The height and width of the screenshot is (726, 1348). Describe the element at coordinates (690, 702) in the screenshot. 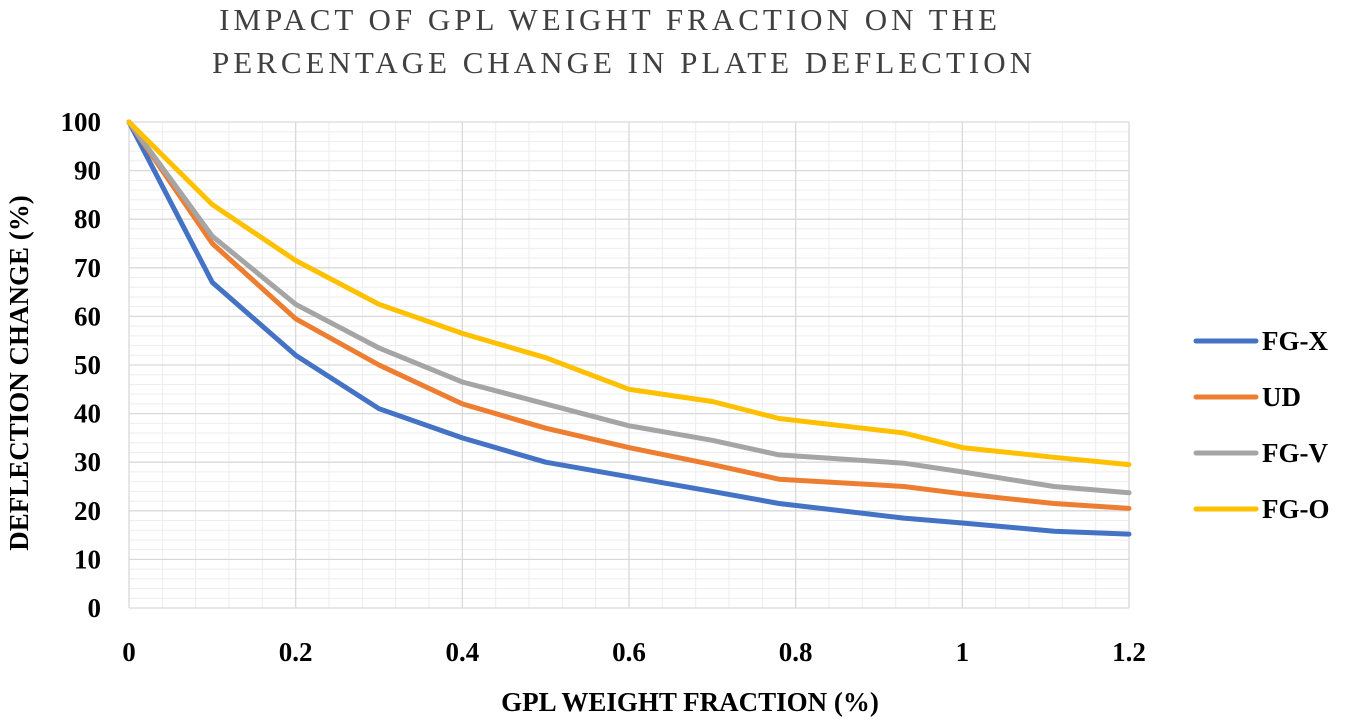

I see `x-axis-label: GPL WEIGHT FRACTION (%)` at that location.